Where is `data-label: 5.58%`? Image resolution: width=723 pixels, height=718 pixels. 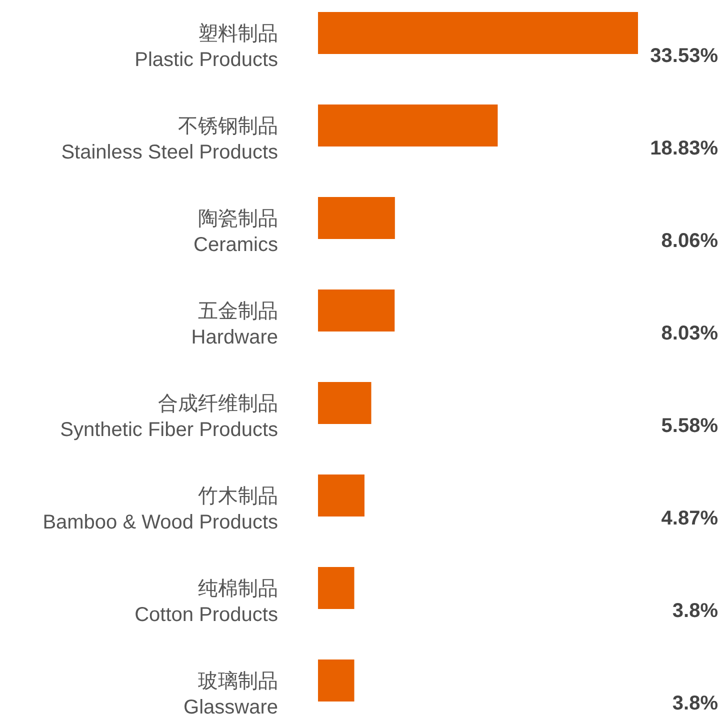 data-label: 5.58% is located at coordinates (689, 426).